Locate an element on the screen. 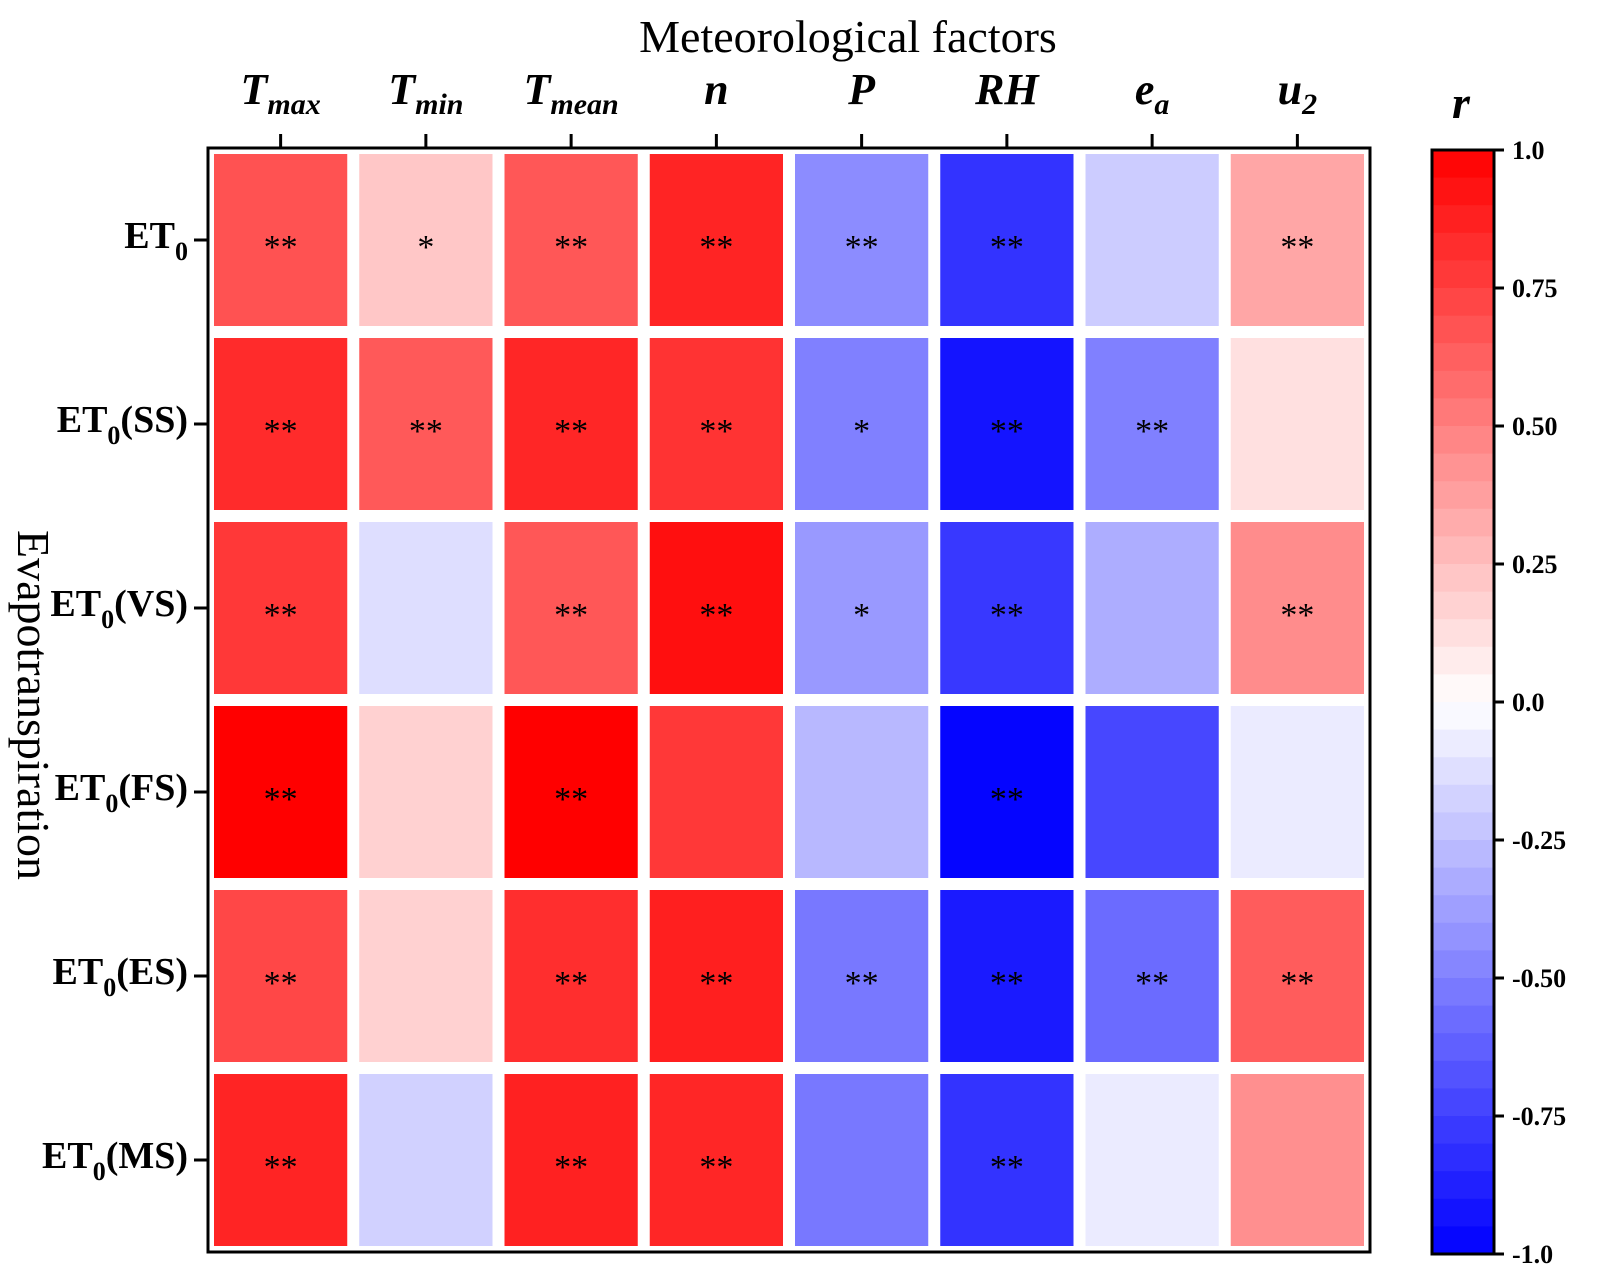 The height and width of the screenshot is (1271, 1599). colorbar-tick-label: -0.75 is located at coordinates (1539, 1116).